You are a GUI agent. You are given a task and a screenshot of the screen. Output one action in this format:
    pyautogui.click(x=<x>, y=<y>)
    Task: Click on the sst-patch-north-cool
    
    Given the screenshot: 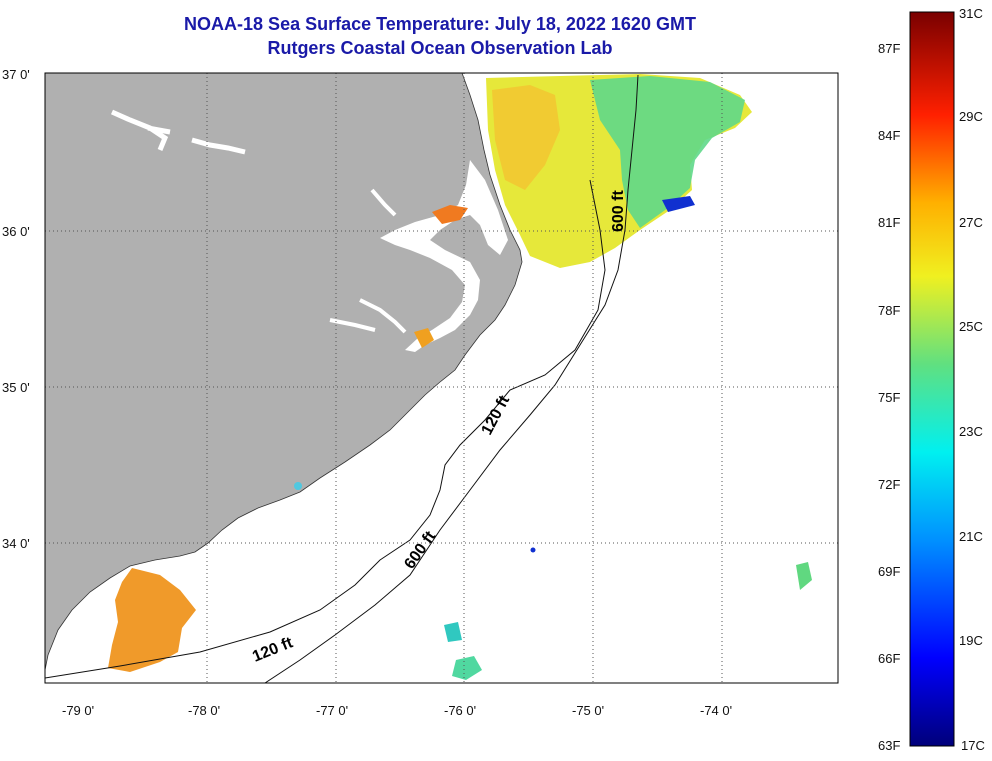 What is the action you would take?
    pyautogui.click(x=667, y=152)
    